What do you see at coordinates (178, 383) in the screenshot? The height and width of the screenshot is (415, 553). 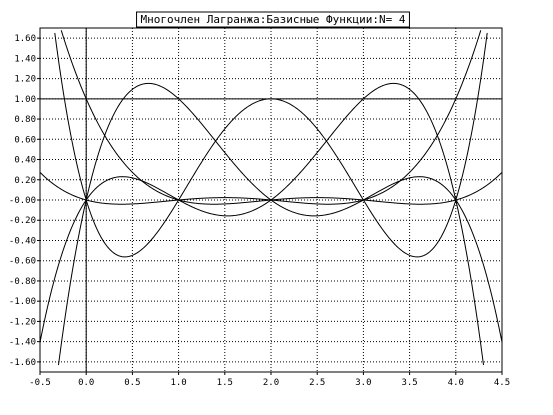 I see `x-tick-label: 1.0` at bounding box center [178, 383].